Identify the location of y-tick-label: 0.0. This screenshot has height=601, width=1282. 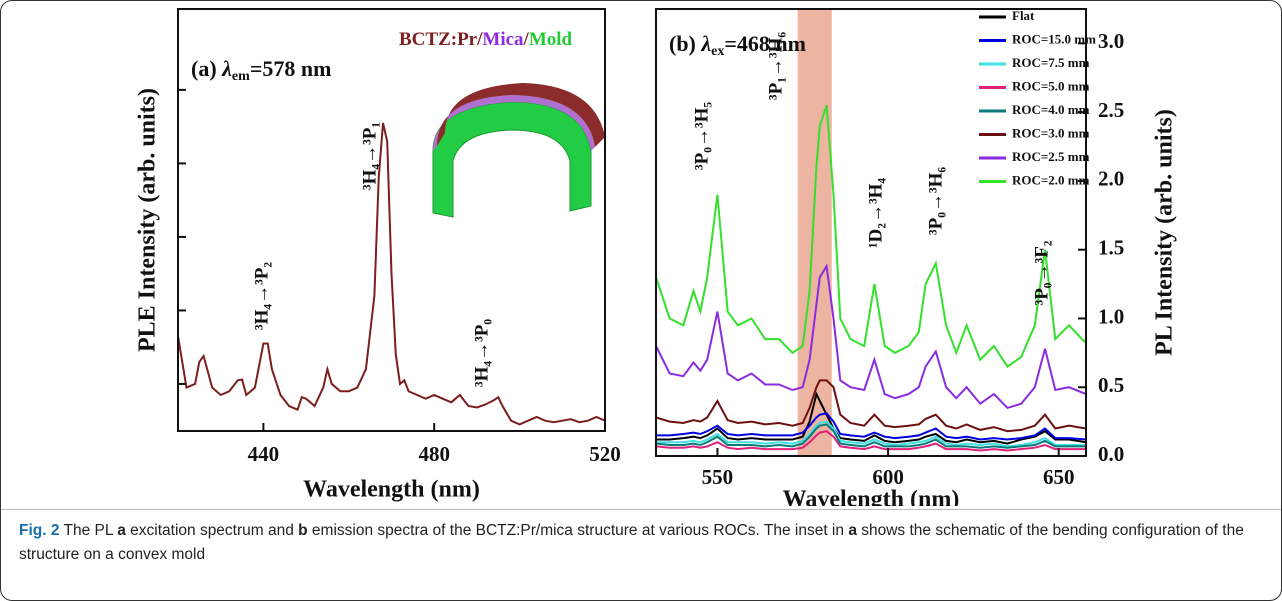
(1111, 454).